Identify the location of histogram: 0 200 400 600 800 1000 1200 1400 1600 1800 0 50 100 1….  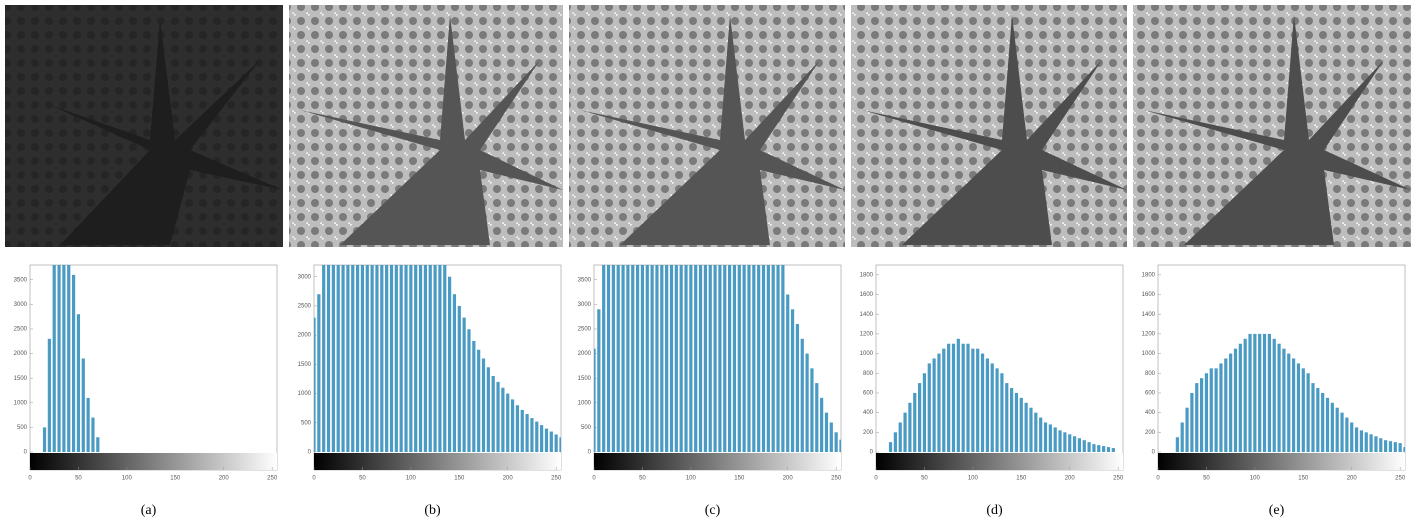
(992, 391).